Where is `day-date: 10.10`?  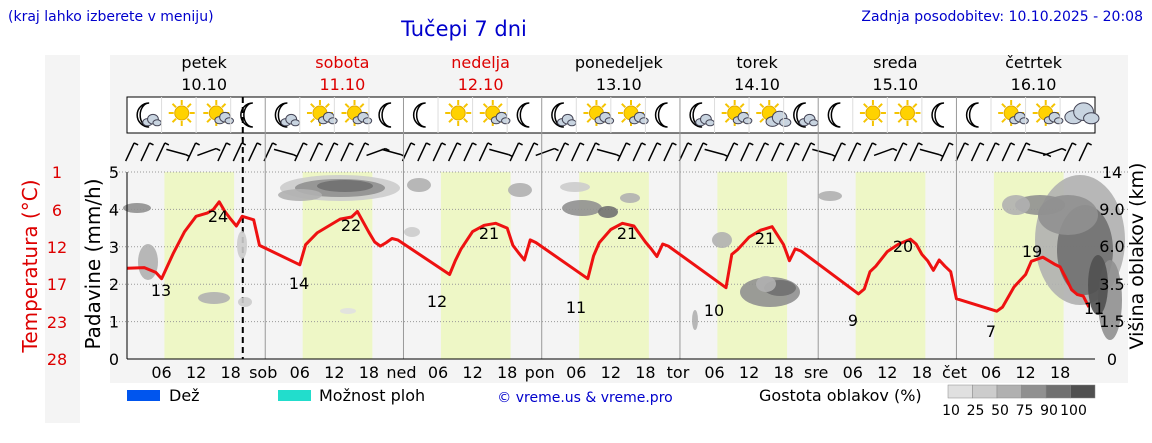 day-date: 10.10 is located at coordinates (204, 84).